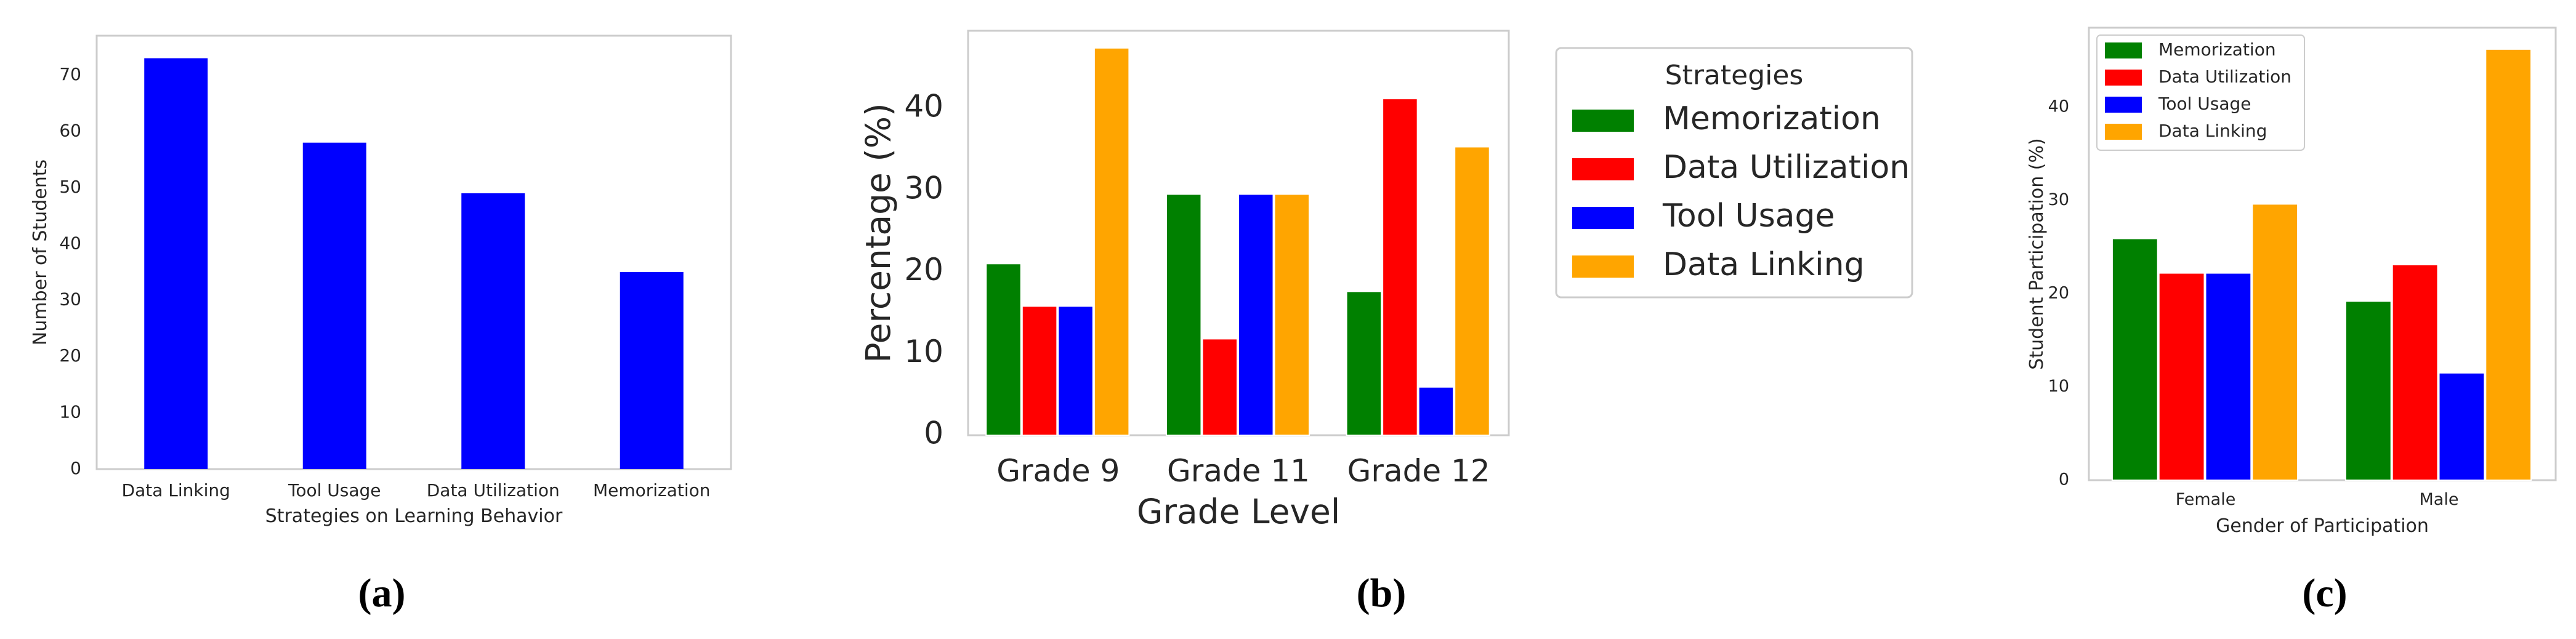 The height and width of the screenshot is (639, 2576). What do you see at coordinates (70, 74) in the screenshot?
I see `y-tick-label: 70` at bounding box center [70, 74].